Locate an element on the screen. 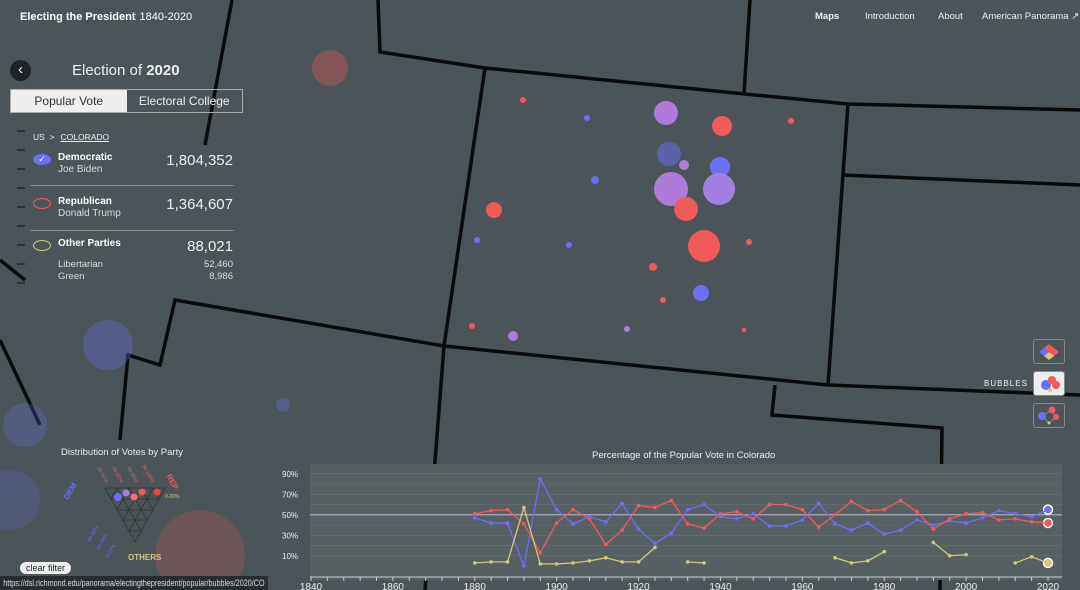 The image size is (1080, 590). y-tick-label: 70% is located at coordinates (290, 494).